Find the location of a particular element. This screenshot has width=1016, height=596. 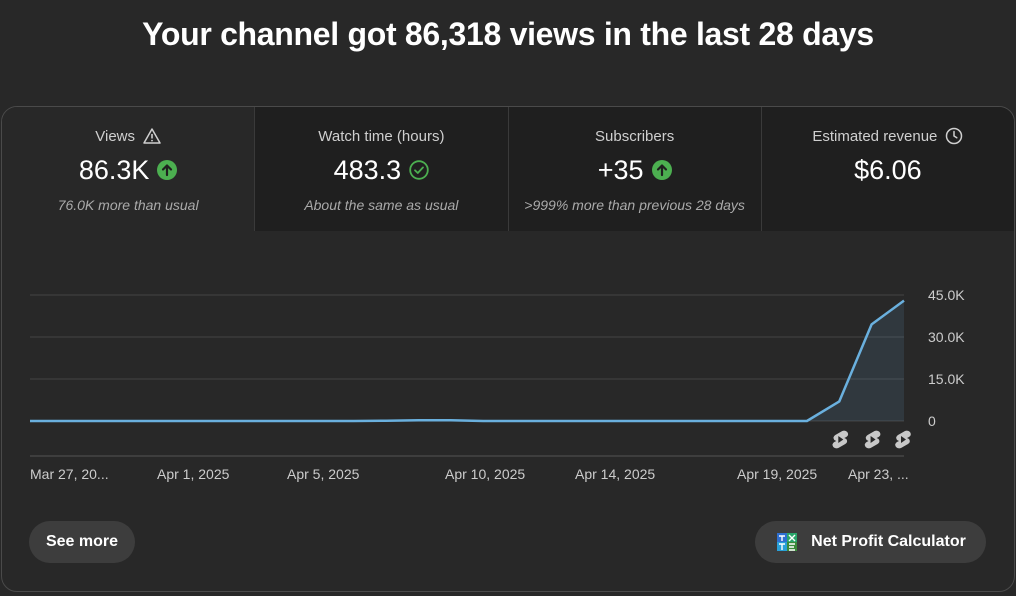

metric-label: Subscribers is located at coordinates (635, 136).